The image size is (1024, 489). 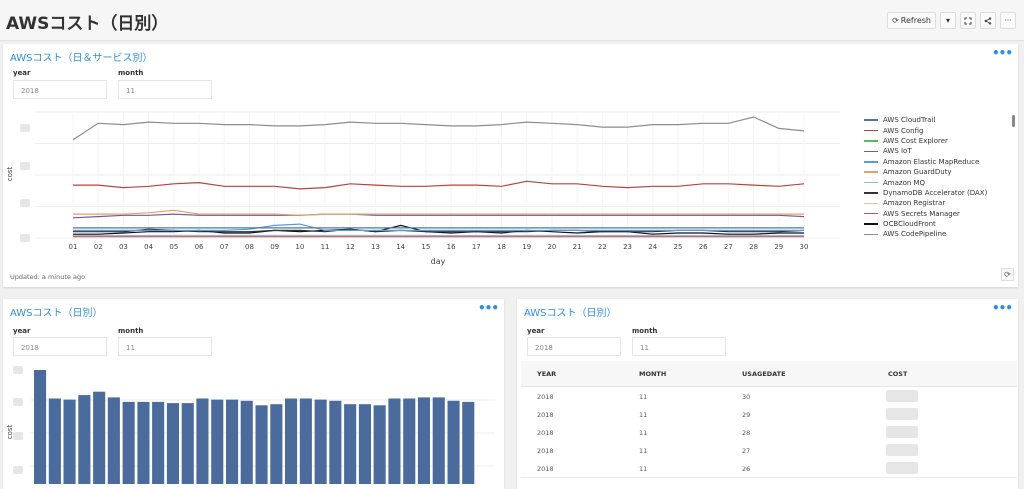 I want to click on table-row: 2018 11 27, so click(x=769, y=450).